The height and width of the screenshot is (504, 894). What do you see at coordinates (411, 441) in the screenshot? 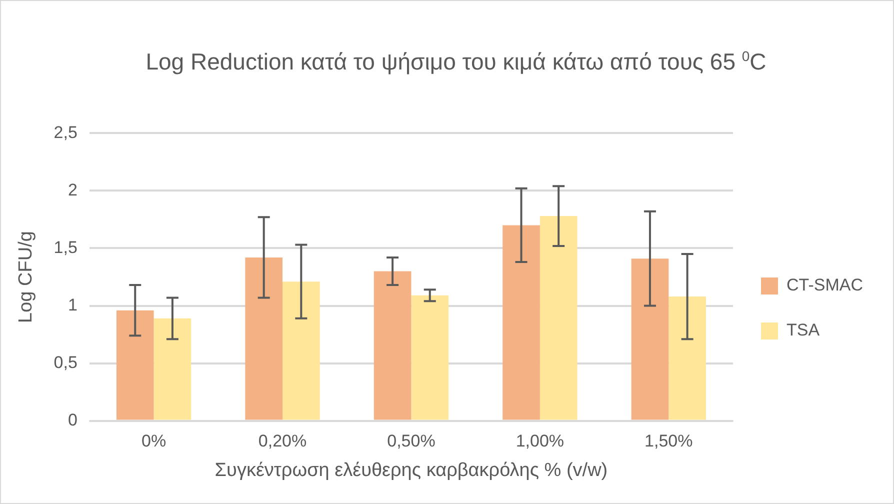
I see `x-tick-label: 0,50%` at bounding box center [411, 441].